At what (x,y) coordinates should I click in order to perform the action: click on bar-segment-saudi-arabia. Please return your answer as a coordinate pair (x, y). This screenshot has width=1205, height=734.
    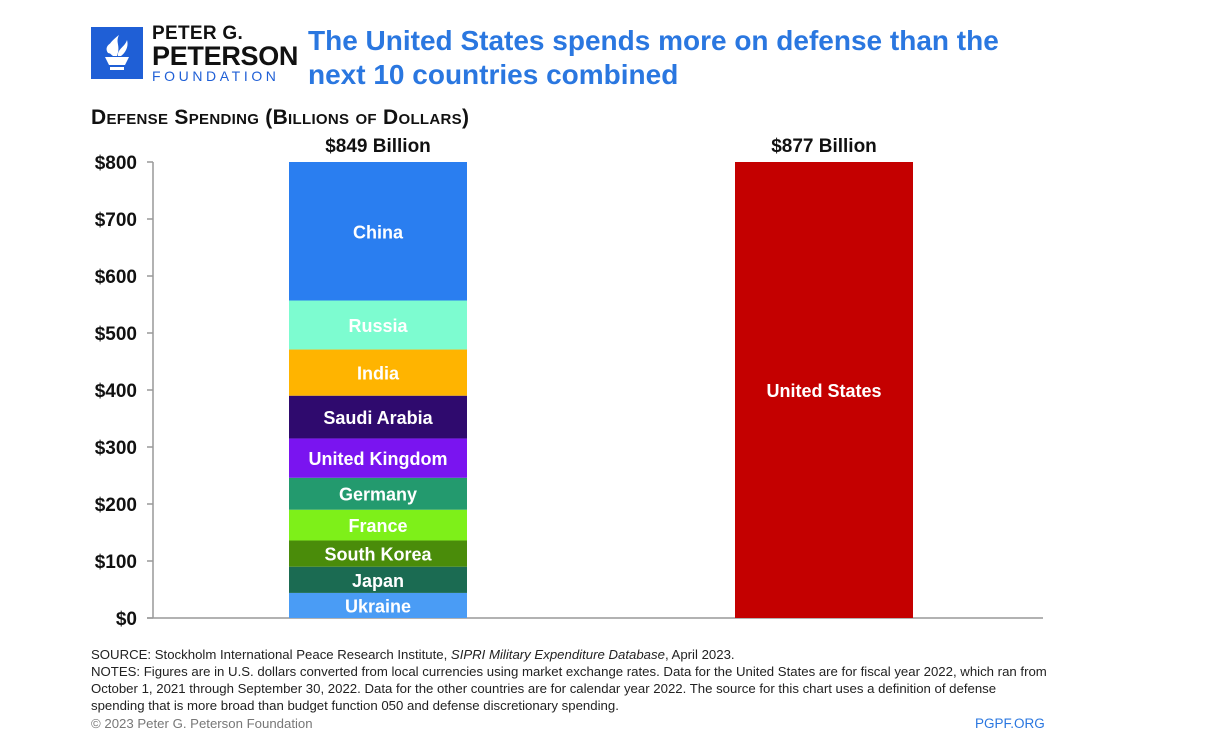
    Looking at the image, I should click on (378, 417).